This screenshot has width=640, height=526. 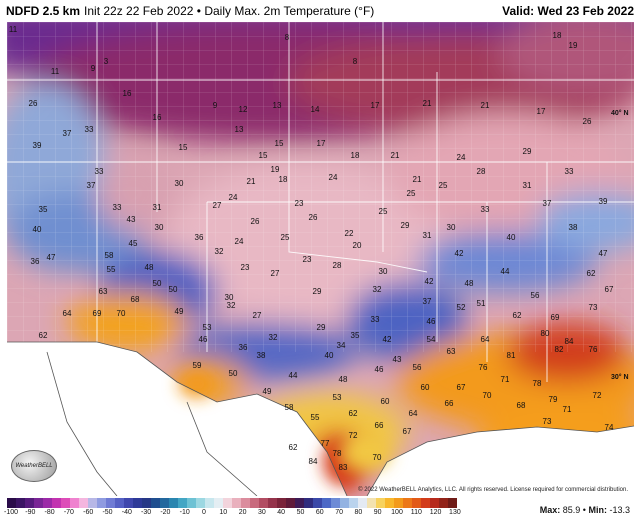 What do you see at coordinates (204, 512) in the screenshot?
I see `colorbar-tick-label: 0` at bounding box center [204, 512].